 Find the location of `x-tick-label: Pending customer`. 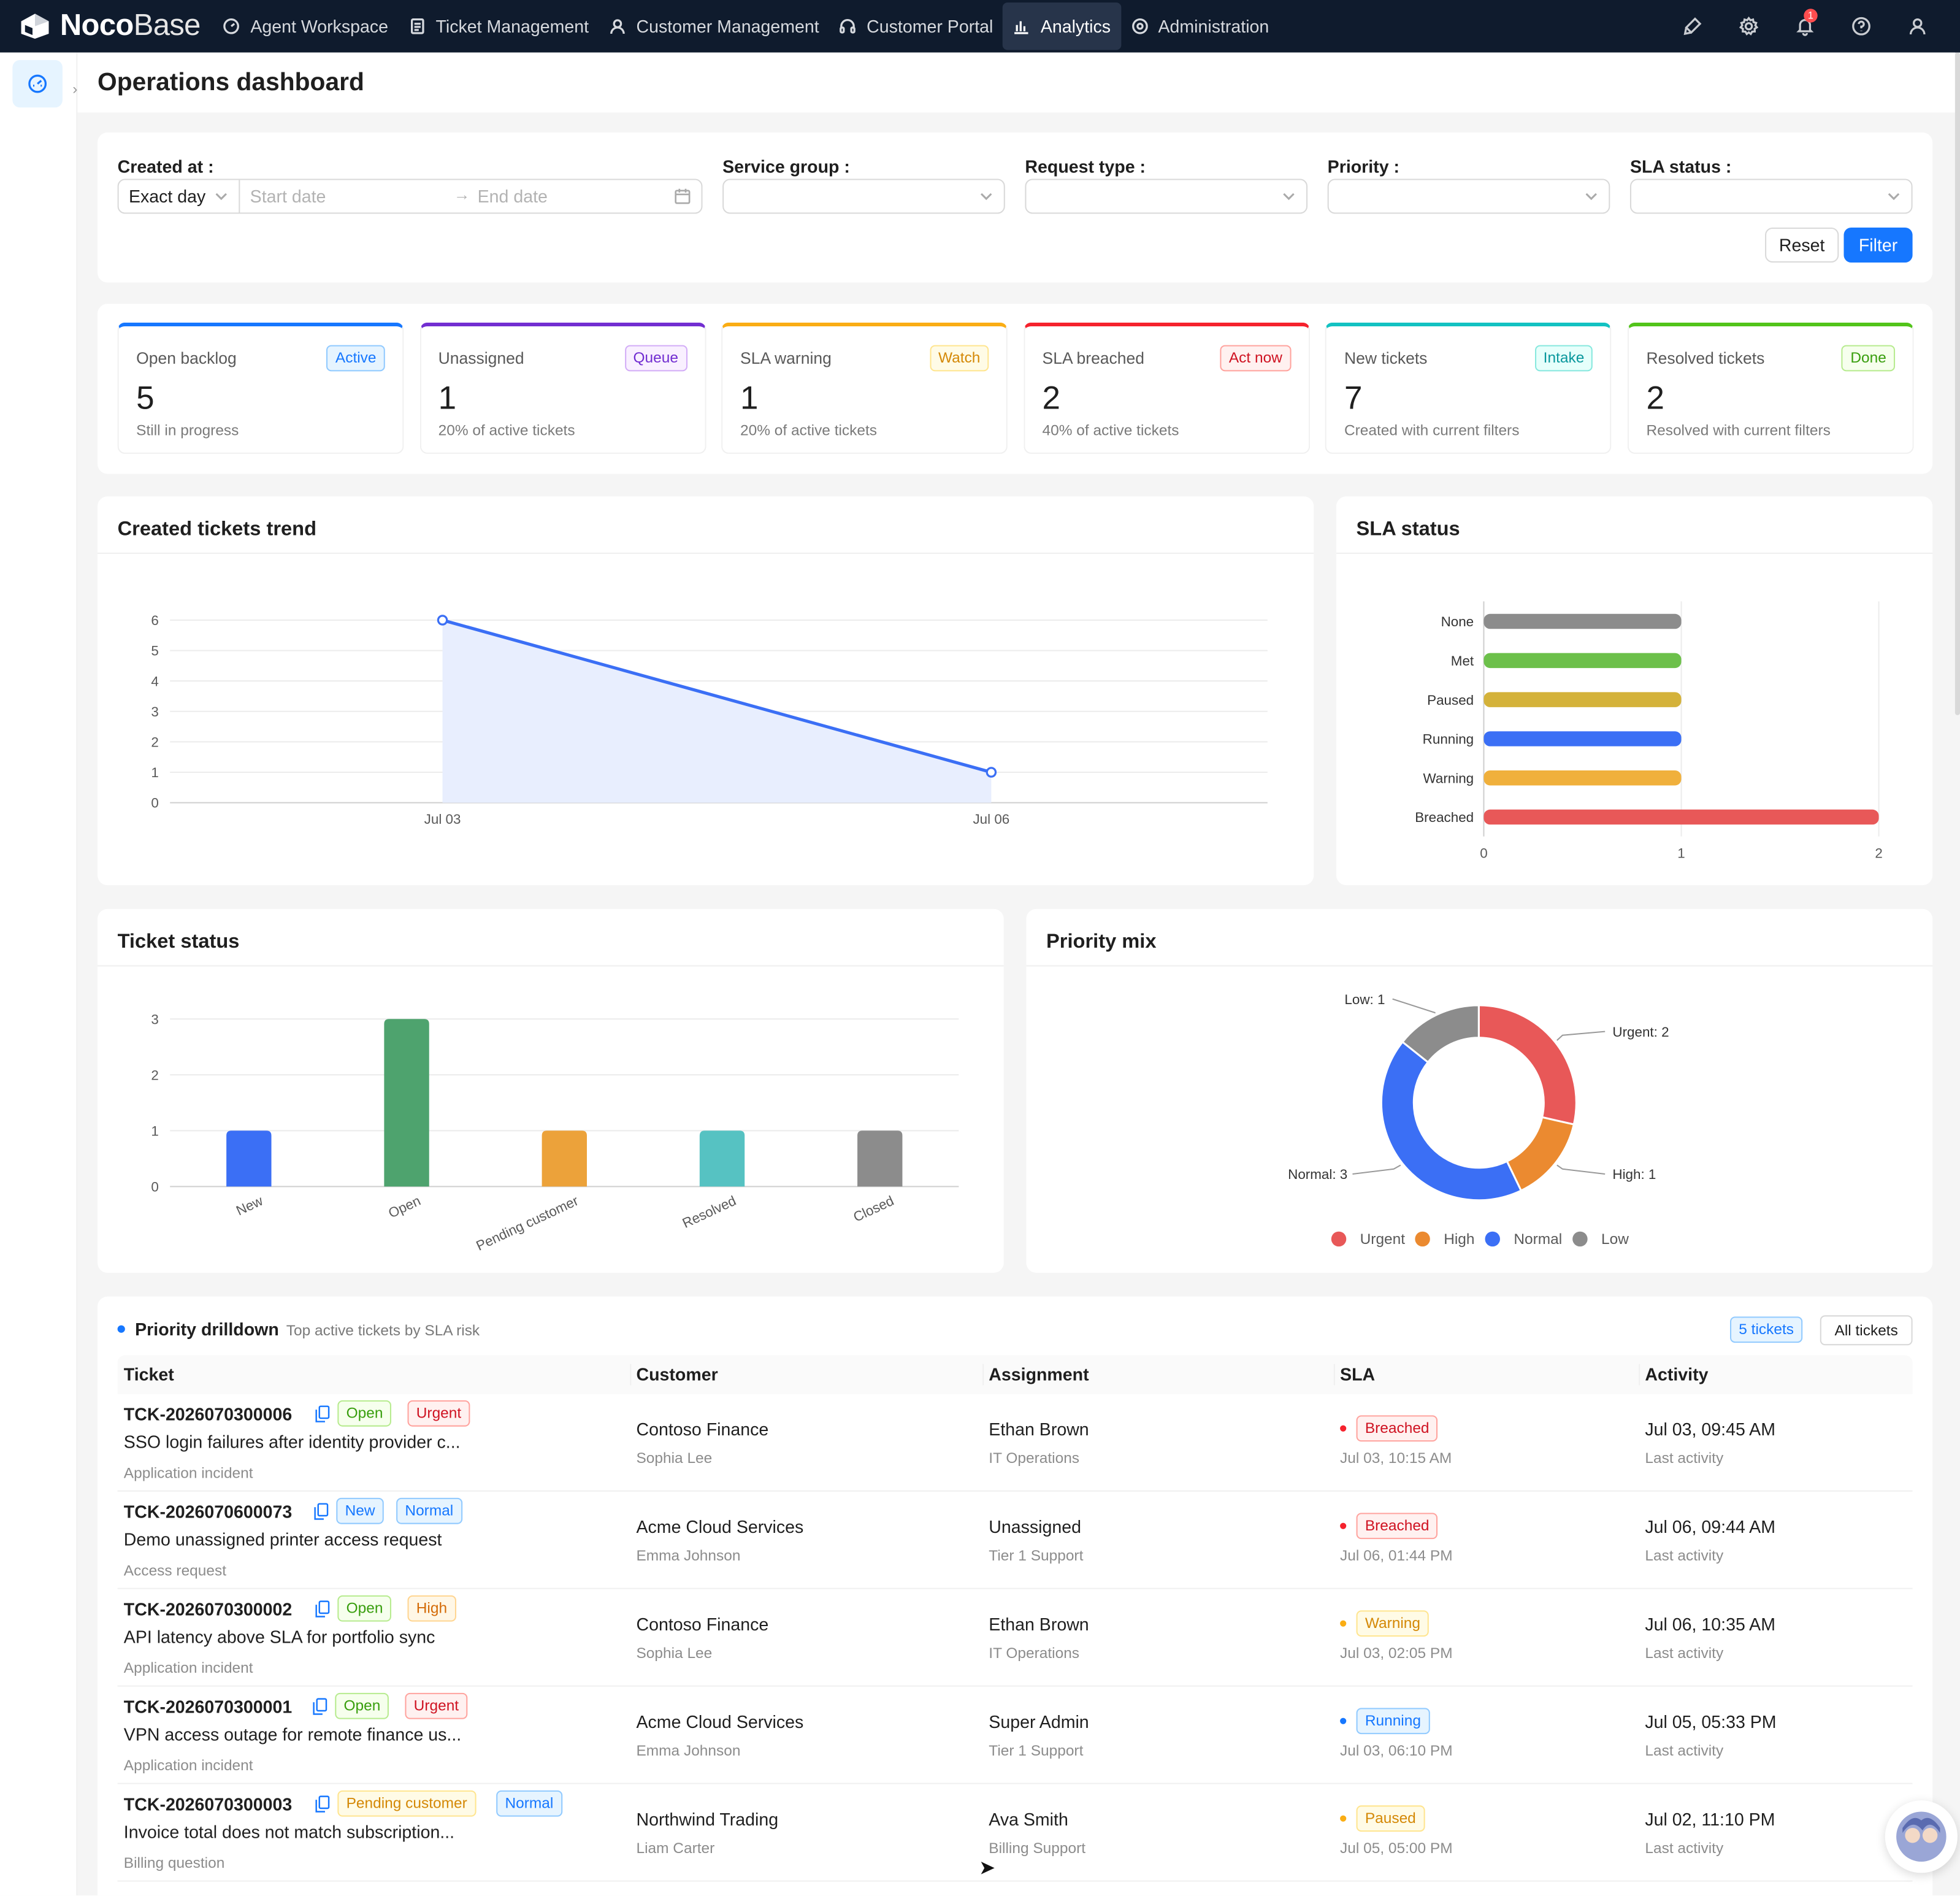

x-tick-label: Pending customer is located at coordinates (527, 1224).